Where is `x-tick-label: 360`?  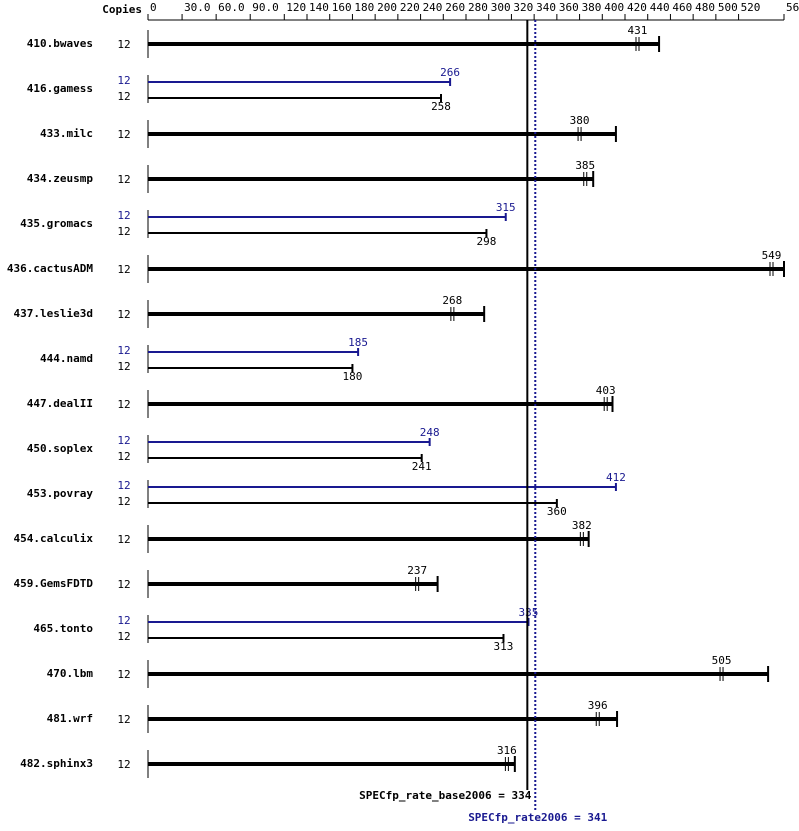
x-tick-label: 360 is located at coordinates (569, 7).